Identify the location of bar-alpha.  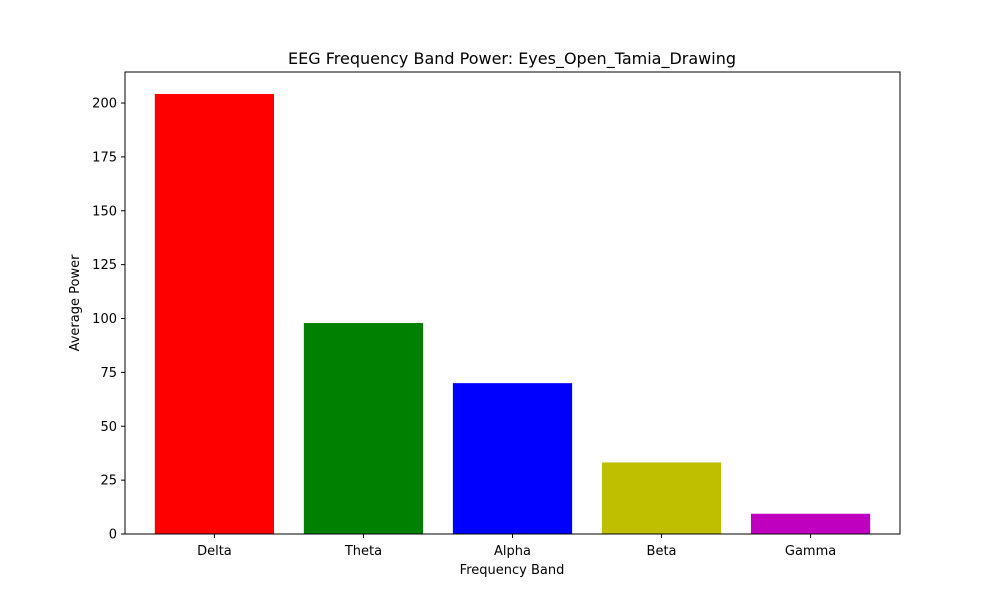
(512, 458).